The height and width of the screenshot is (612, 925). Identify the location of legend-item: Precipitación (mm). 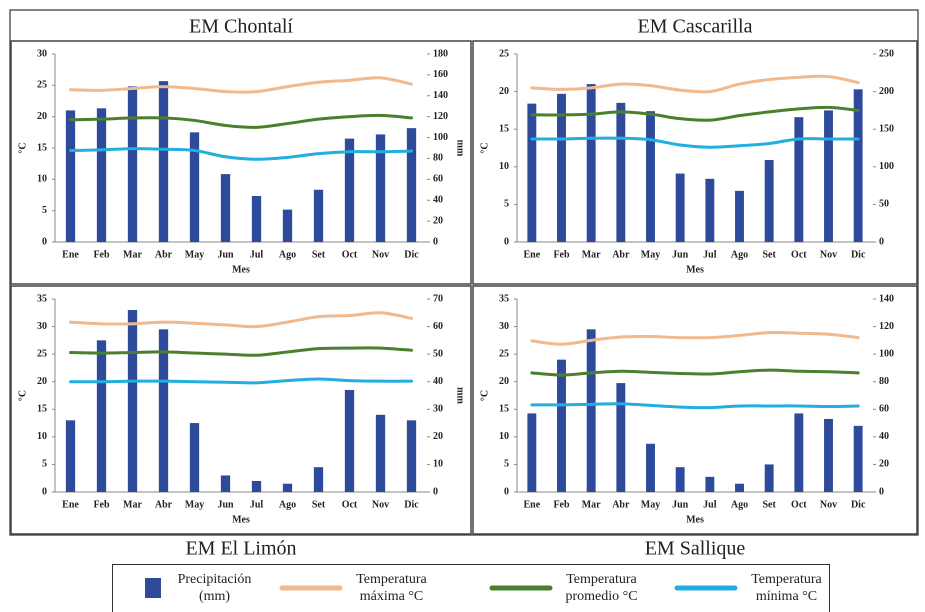
(201, 588).